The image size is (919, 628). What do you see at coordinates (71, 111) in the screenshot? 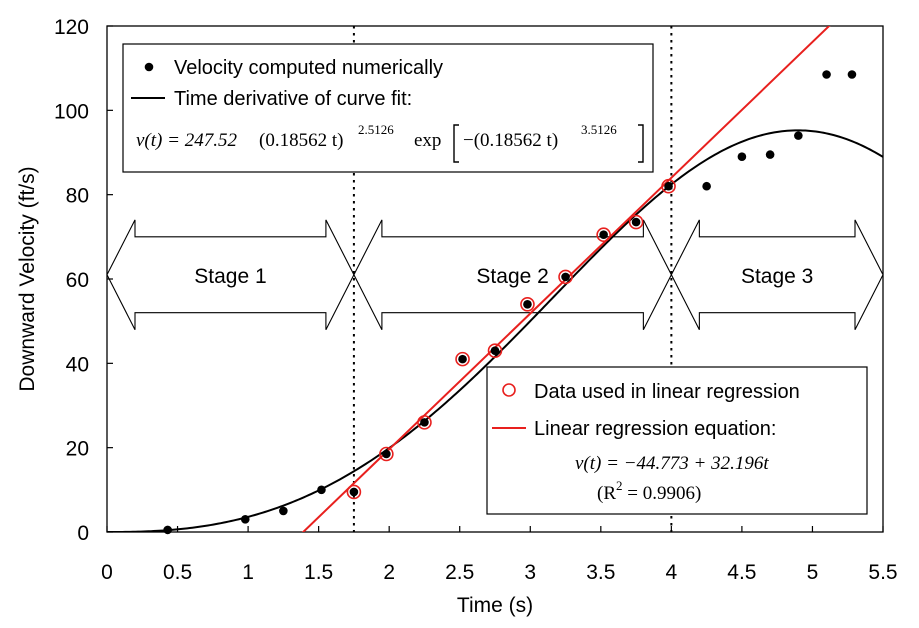
I see `y-tick-label: 100` at bounding box center [71, 111].